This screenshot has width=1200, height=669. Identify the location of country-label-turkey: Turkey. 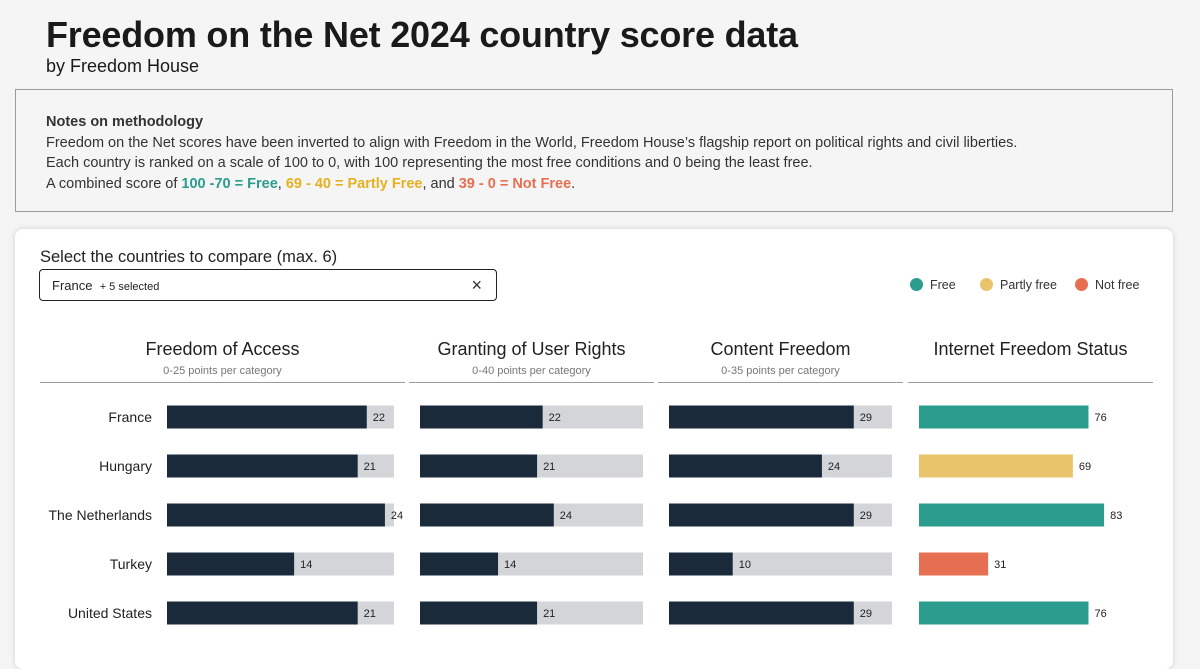
(131, 564).